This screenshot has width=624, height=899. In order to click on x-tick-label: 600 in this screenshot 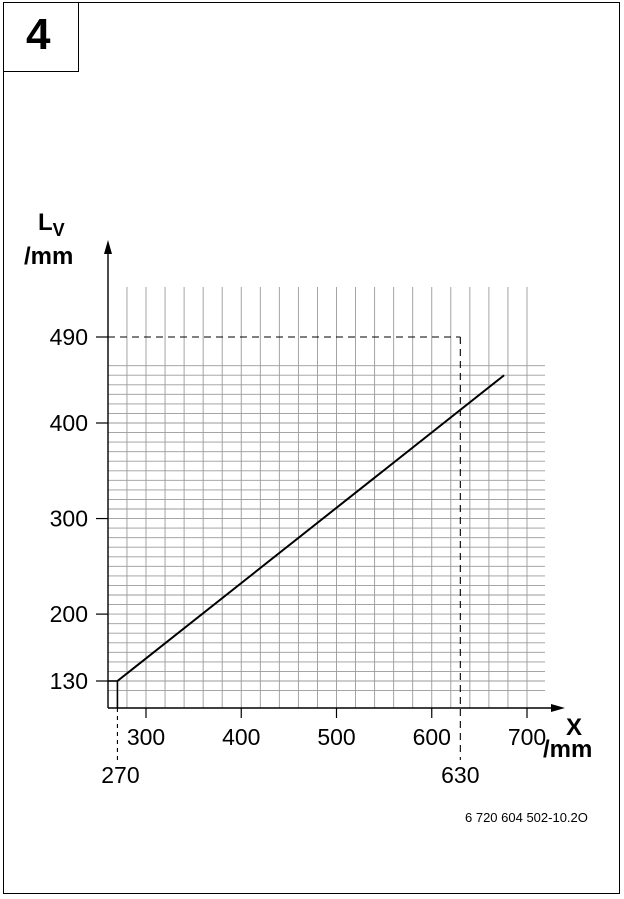, I will do `click(432, 737)`.